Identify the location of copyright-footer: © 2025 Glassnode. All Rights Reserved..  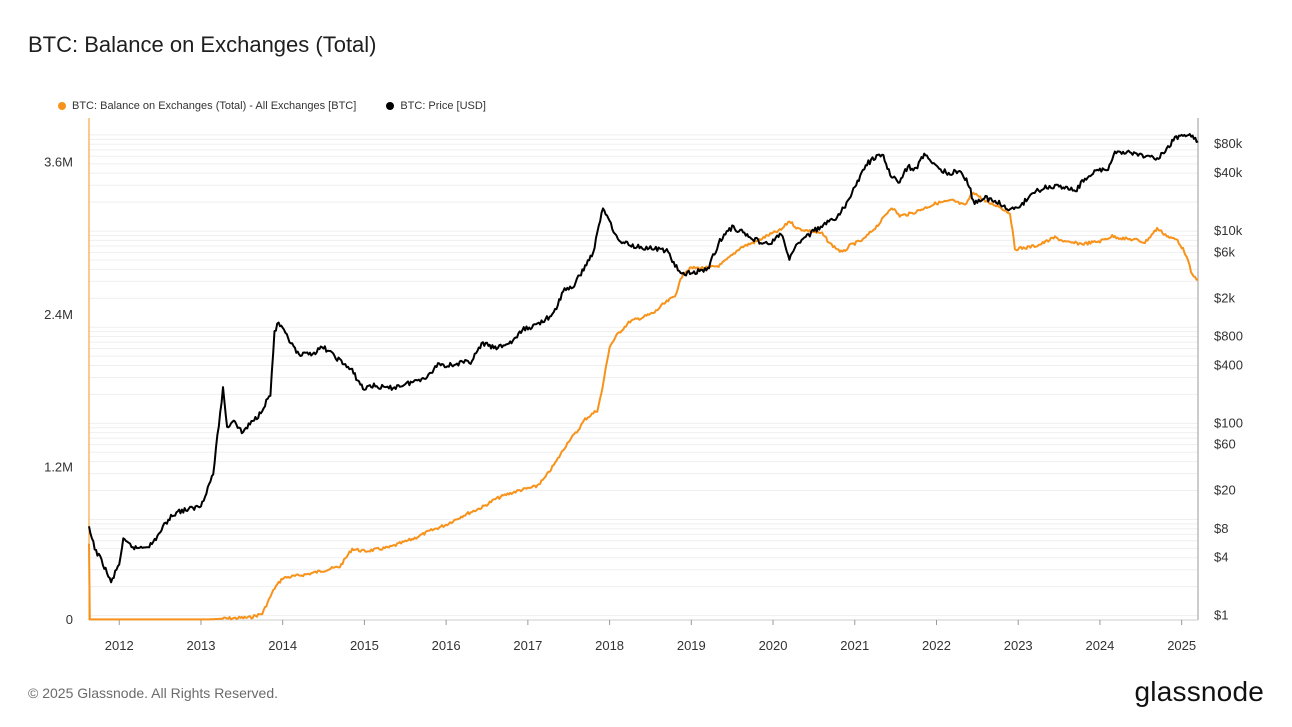
(153, 693).